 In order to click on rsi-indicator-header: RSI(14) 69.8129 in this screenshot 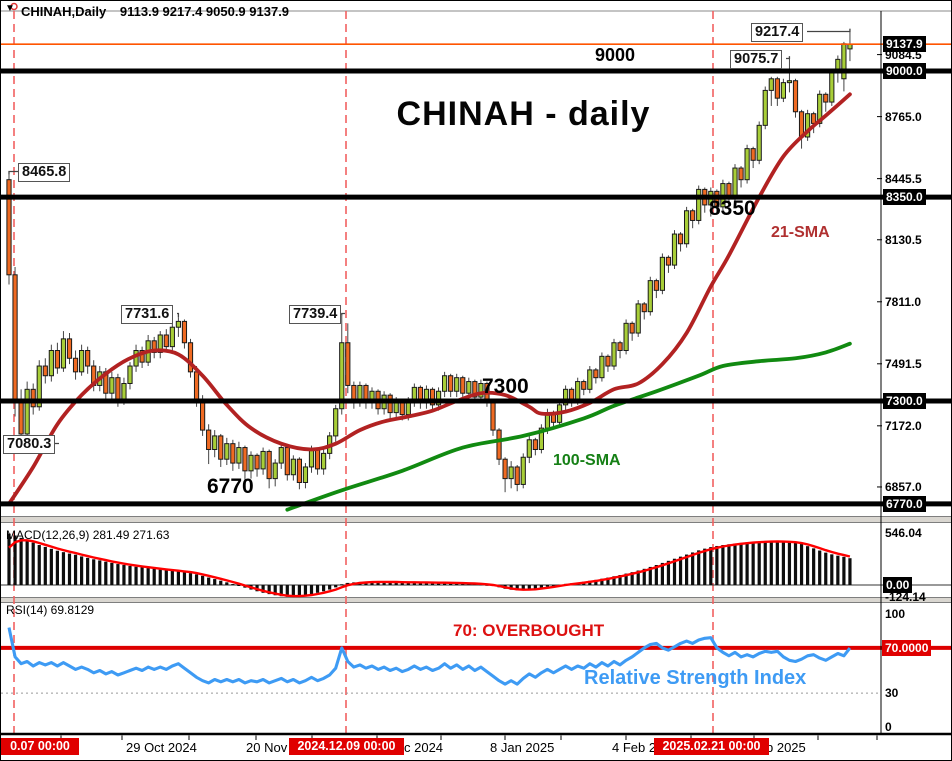, I will do `click(50, 610)`.